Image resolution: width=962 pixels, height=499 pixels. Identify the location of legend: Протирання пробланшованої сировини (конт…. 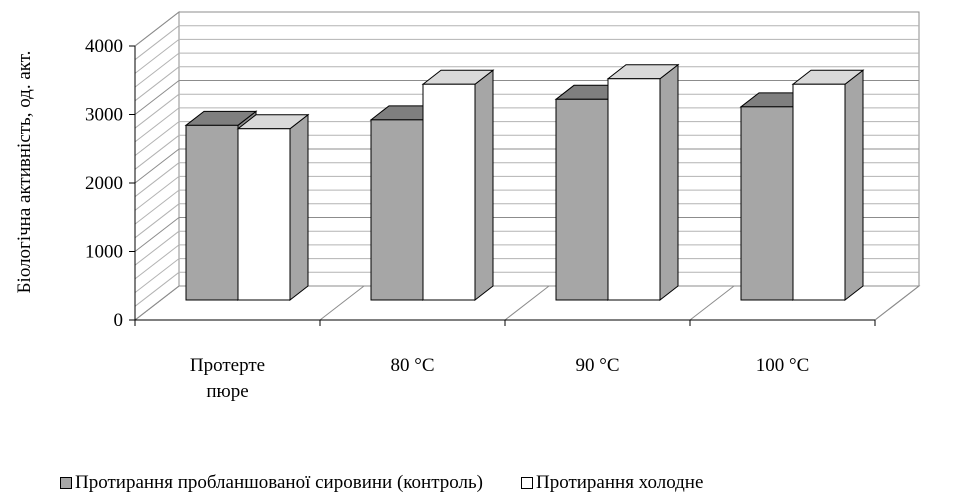
(510, 483).